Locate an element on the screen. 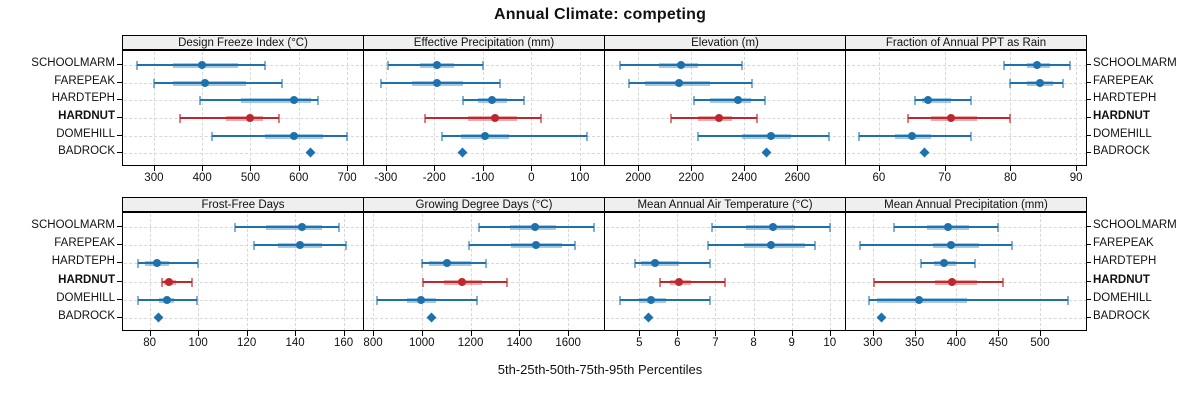 This screenshot has height=400, width=1200. axis-tick-label: 350 is located at coordinates (914, 343).